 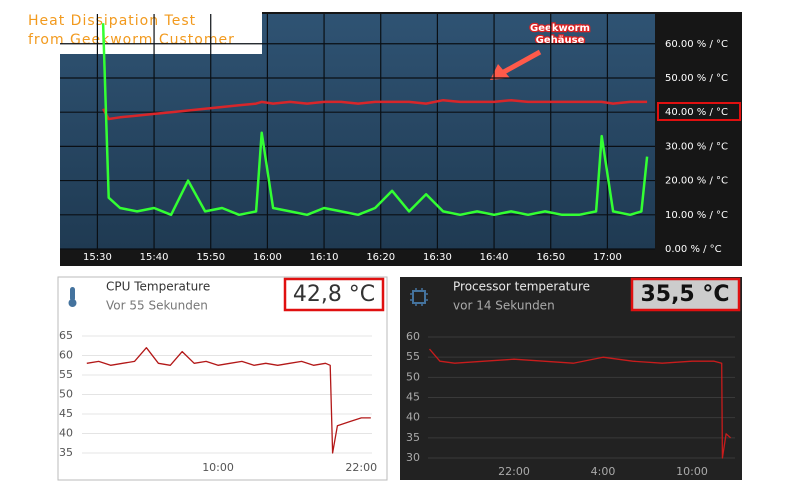 What do you see at coordinates (521, 287) in the screenshot?
I see `card-title: Processor temperature` at bounding box center [521, 287].